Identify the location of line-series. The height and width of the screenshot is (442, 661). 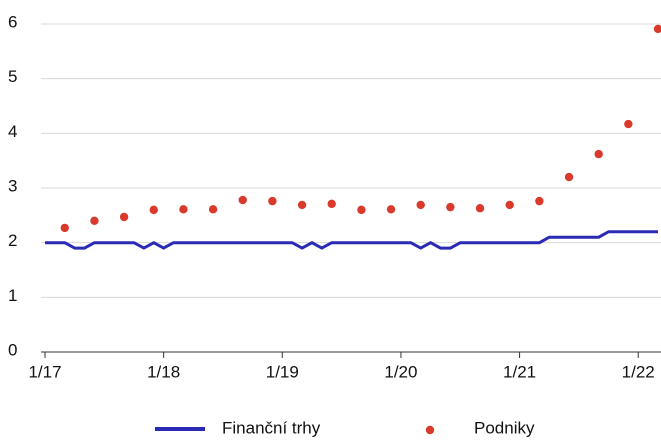
(351, 240).